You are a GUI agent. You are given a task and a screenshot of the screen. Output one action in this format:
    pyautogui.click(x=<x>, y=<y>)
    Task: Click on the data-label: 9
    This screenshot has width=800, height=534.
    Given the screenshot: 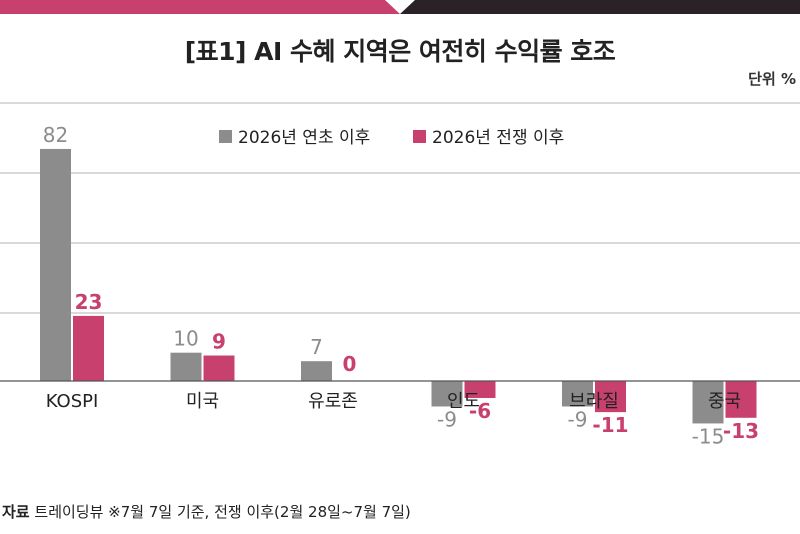 What is the action you would take?
    pyautogui.click(x=219, y=342)
    